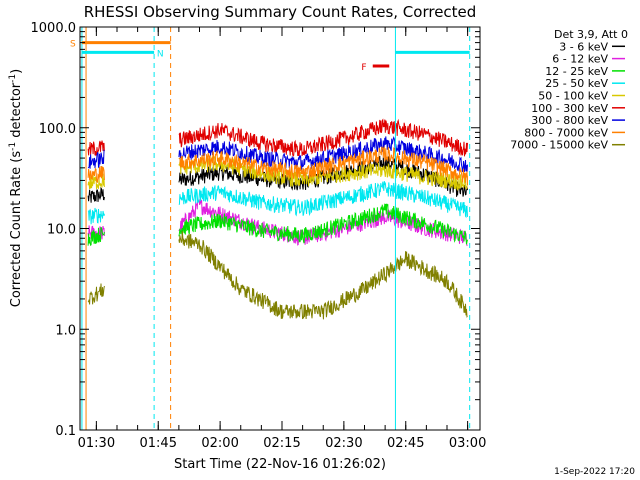 This screenshot has width=640, height=480. What do you see at coordinates (591, 34) in the screenshot?
I see `legend-header: Det 3,9, Att 0` at bounding box center [591, 34].